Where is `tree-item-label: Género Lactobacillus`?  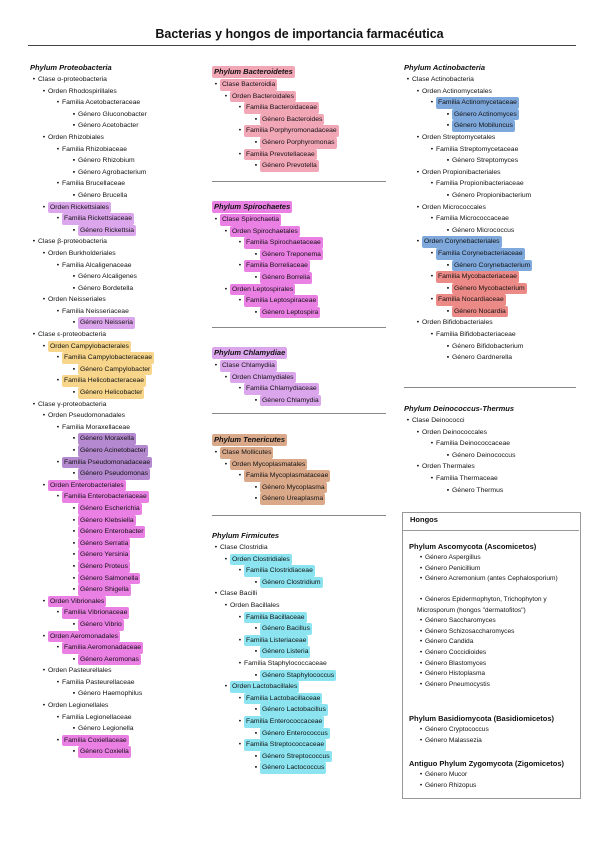 tree-item-label: Género Lactobacillus is located at coordinates (294, 710).